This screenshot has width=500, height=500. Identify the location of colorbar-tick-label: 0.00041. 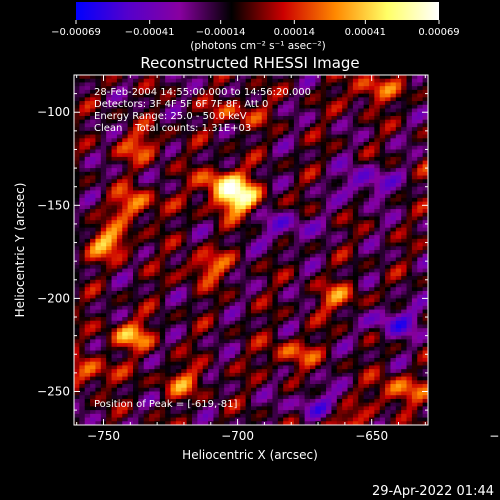
(365, 32).